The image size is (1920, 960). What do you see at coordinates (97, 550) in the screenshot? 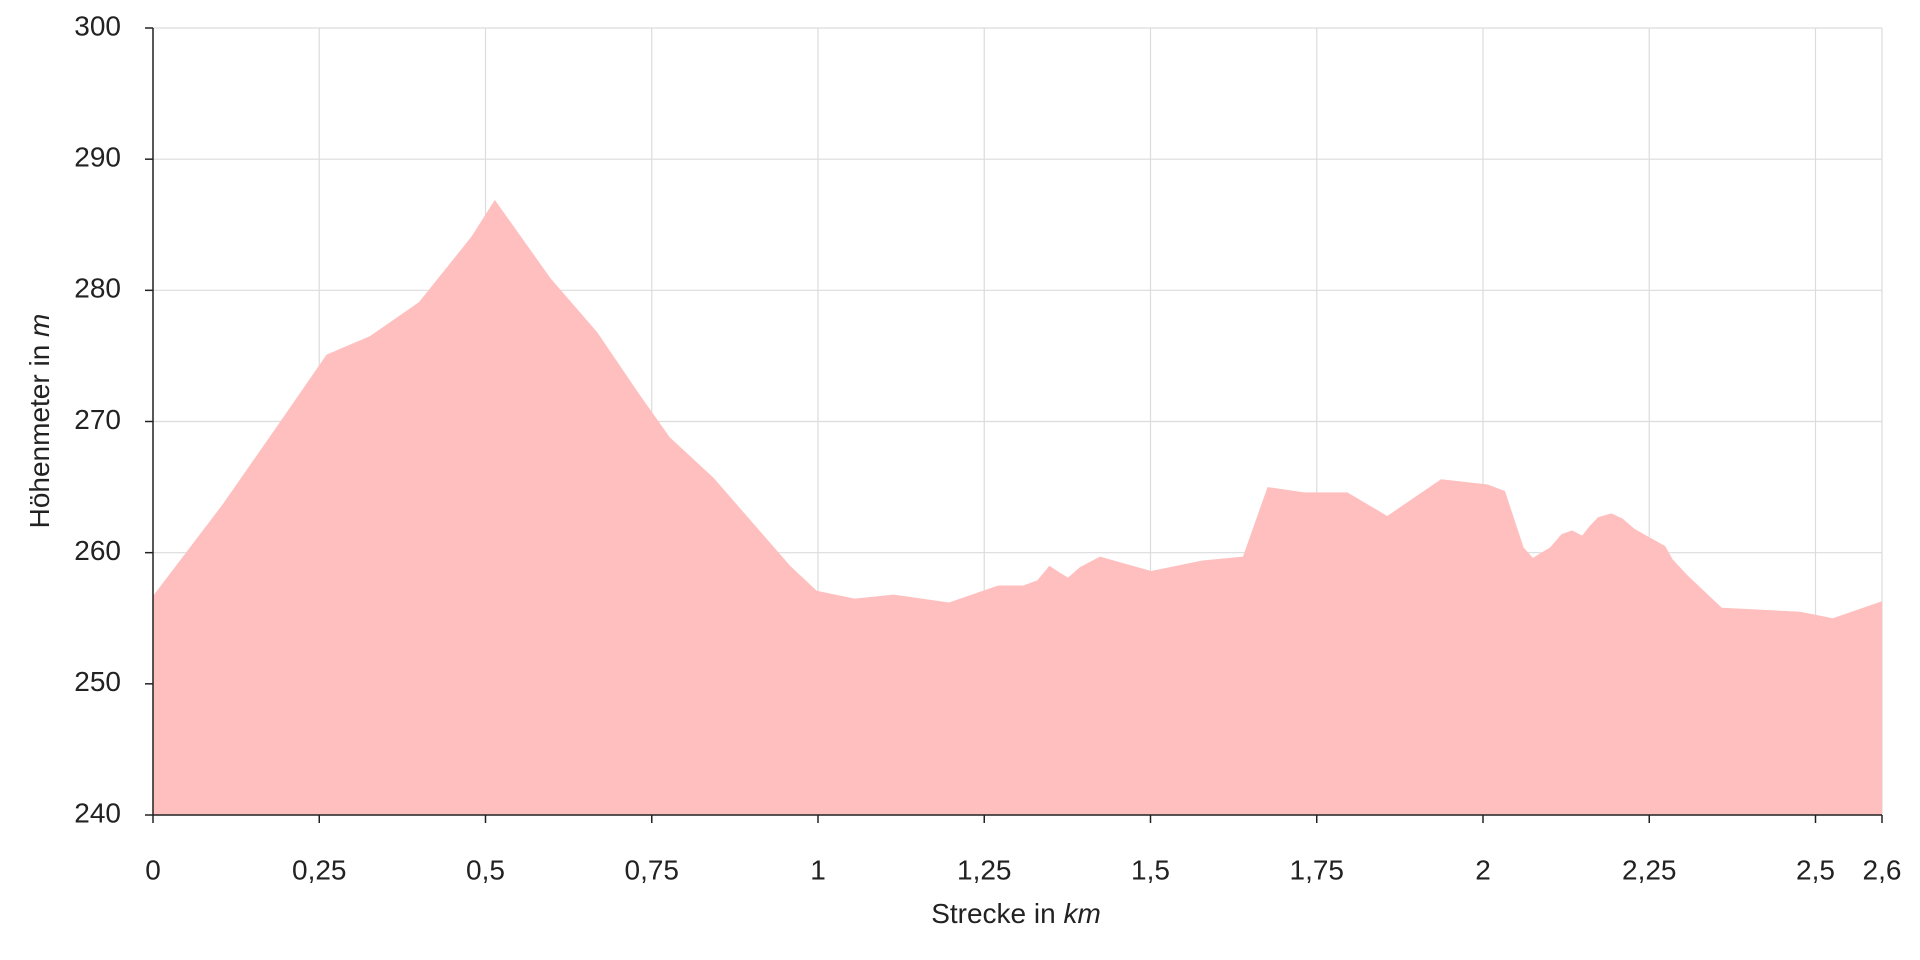
I see `y-tick-label: 260` at bounding box center [97, 550].